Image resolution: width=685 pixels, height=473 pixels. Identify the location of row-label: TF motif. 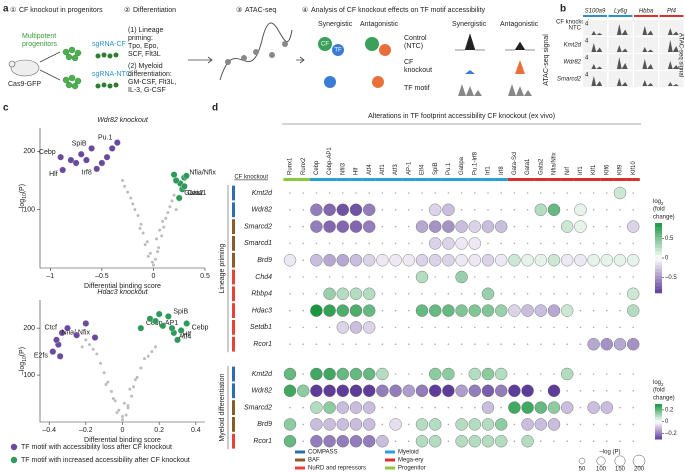
(417, 88).